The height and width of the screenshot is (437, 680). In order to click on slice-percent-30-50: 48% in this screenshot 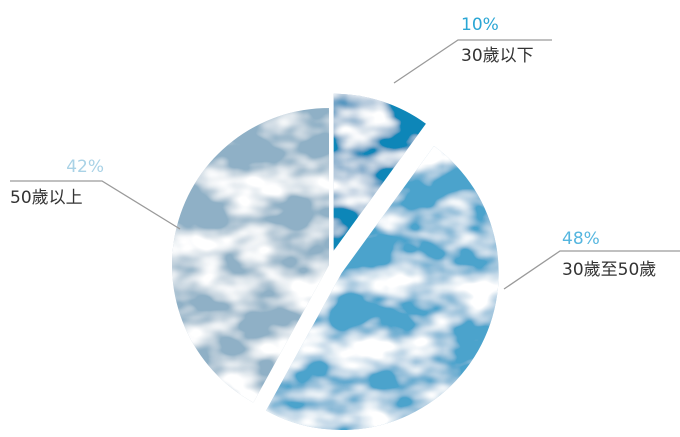, I will do `click(581, 239)`.